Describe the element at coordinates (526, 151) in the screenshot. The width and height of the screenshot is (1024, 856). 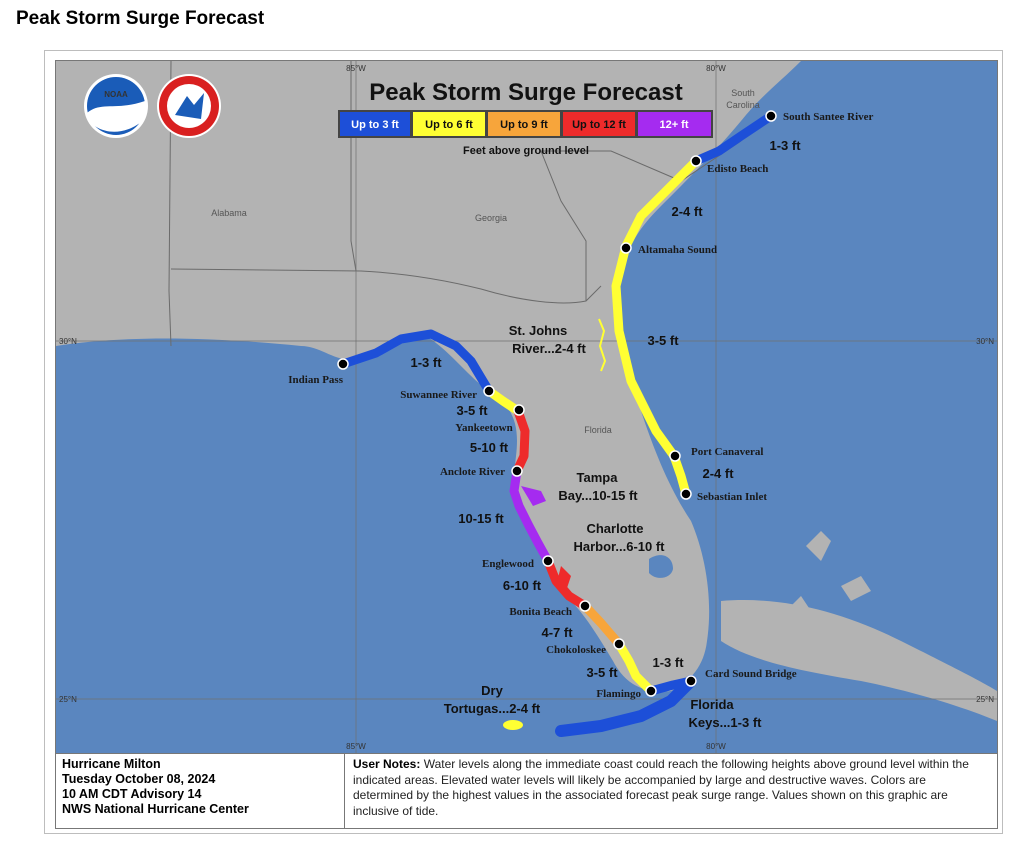
I see `svg-text: Feet above ground level` at that location.